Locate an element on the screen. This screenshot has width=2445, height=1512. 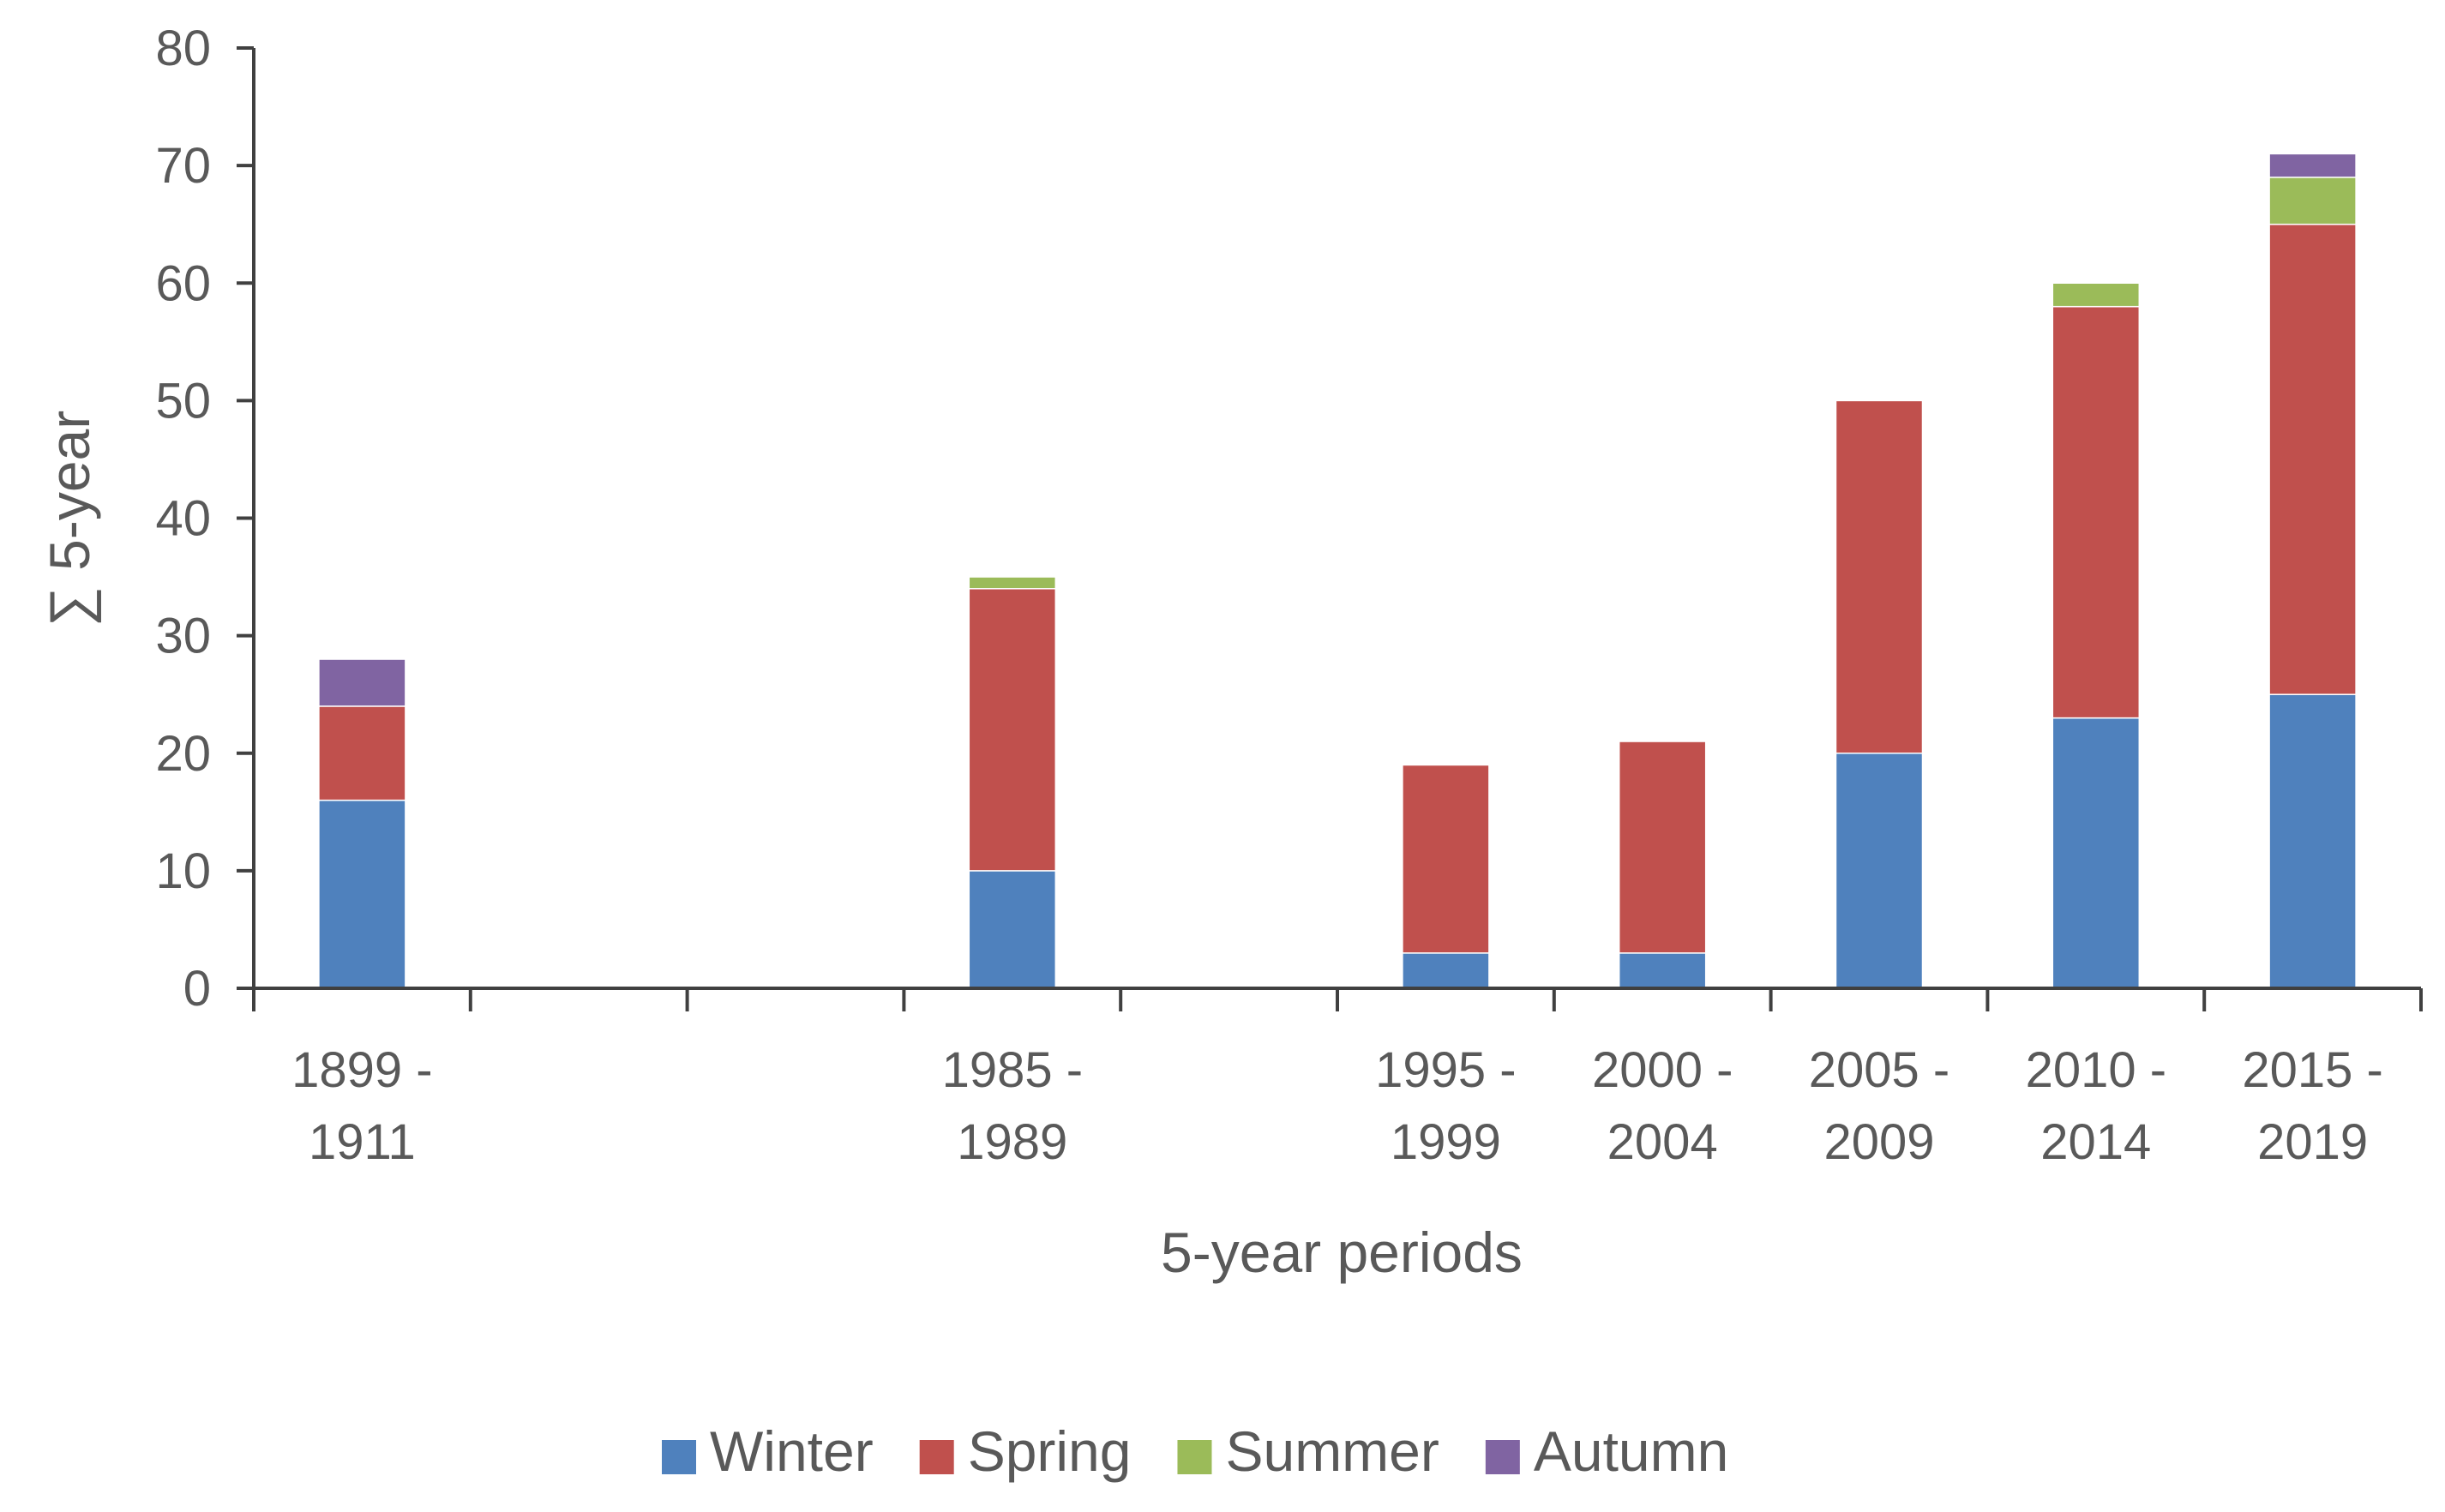
x-tick-label: 1995 - is located at coordinates (1445, 1070).